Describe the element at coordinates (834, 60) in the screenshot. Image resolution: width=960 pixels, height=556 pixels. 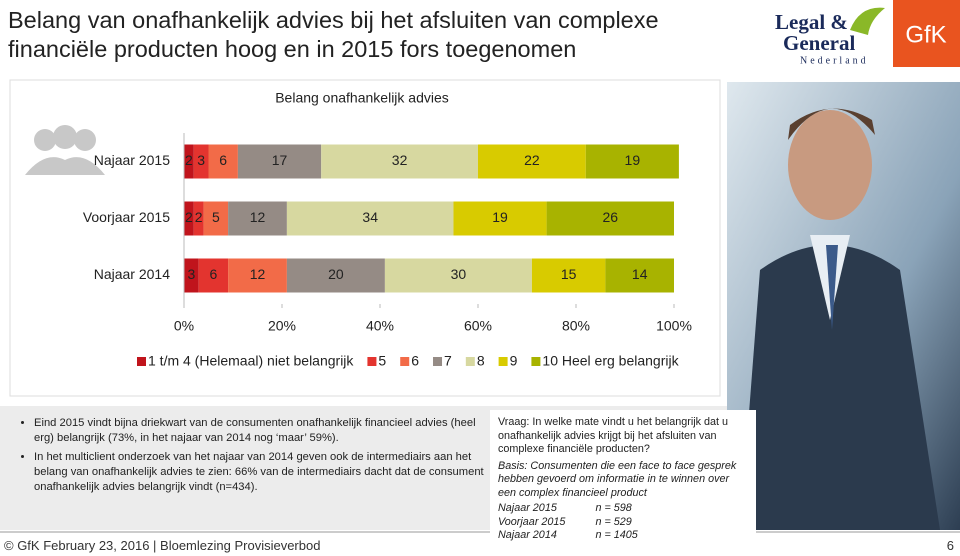
I see `logo-text: Nederland` at that location.